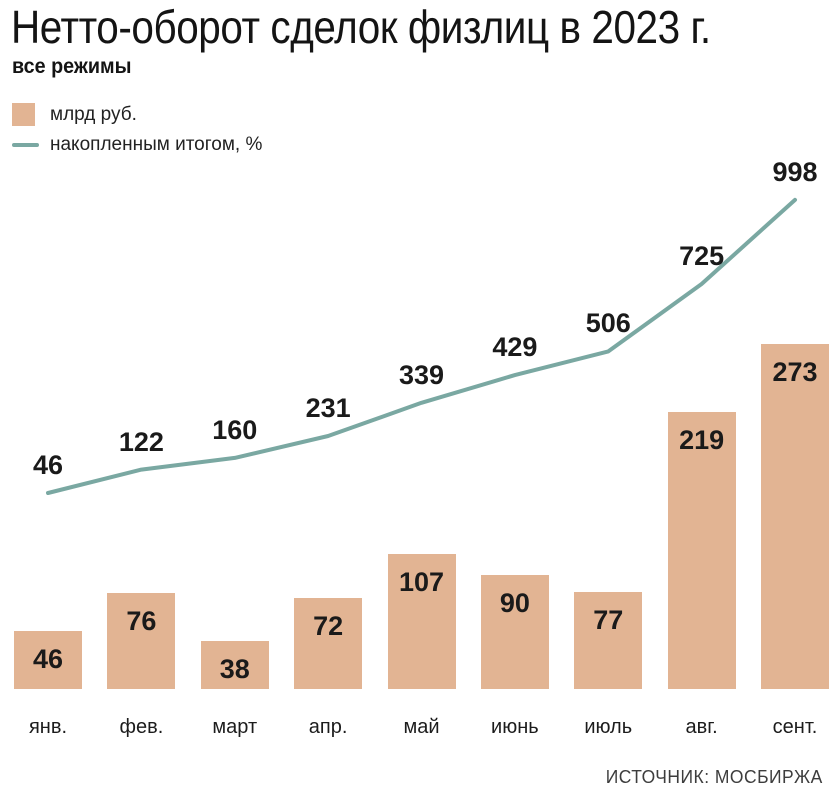 The height and width of the screenshot is (802, 836). I want to click on month-label: фев., so click(141, 727).